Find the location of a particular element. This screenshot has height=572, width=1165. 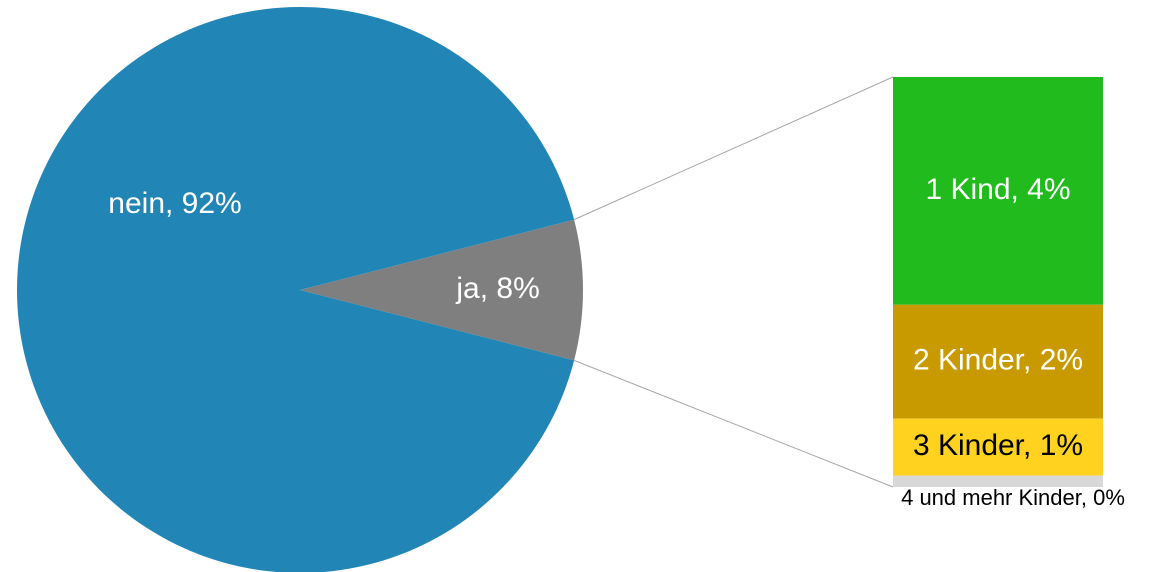

bar-label-1-kind: 1 Kind, 4% is located at coordinates (997, 189).